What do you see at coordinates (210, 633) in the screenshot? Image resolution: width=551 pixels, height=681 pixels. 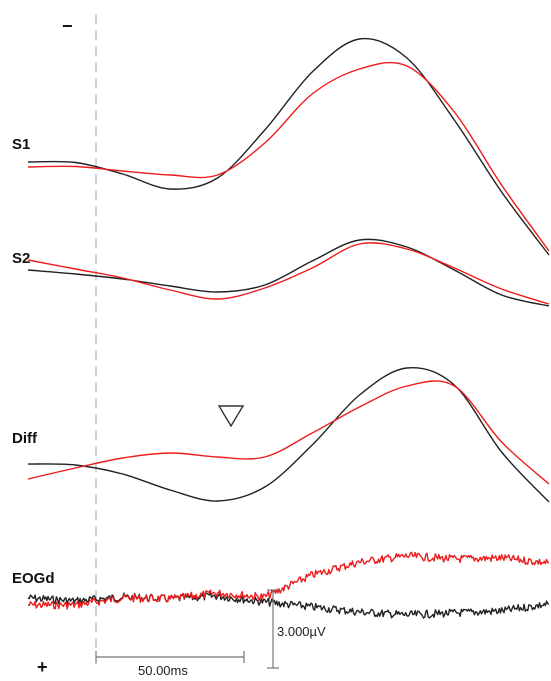 I see `scale-bars: 50.00ms 3.000µV` at bounding box center [210, 633].